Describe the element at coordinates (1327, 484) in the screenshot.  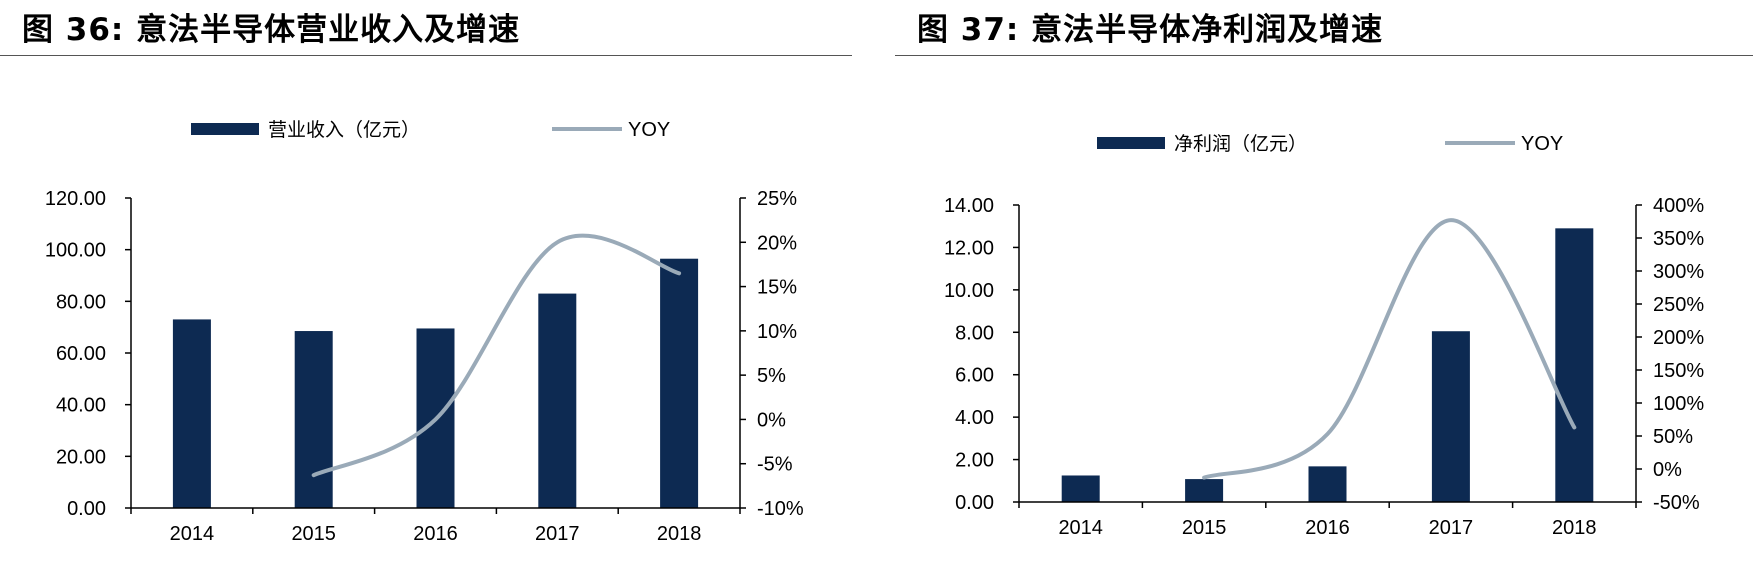
I see `bar-2016` at that location.